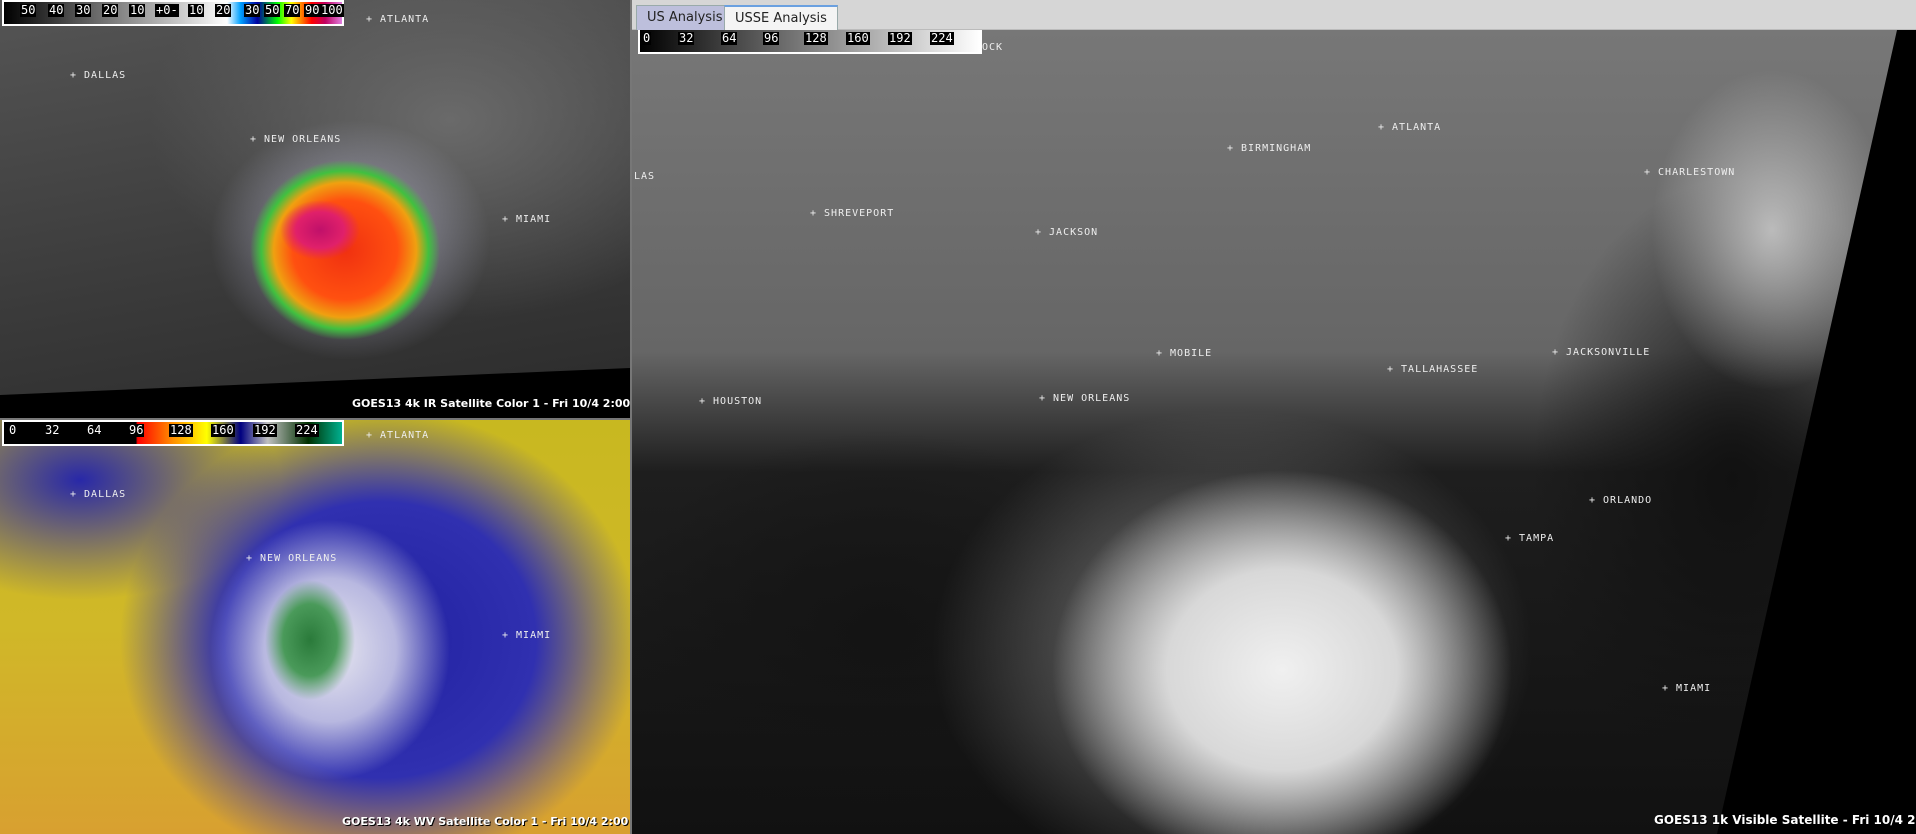 The height and width of the screenshot is (834, 1916). I want to click on city-label: + ORLANDO, so click(1621, 500).